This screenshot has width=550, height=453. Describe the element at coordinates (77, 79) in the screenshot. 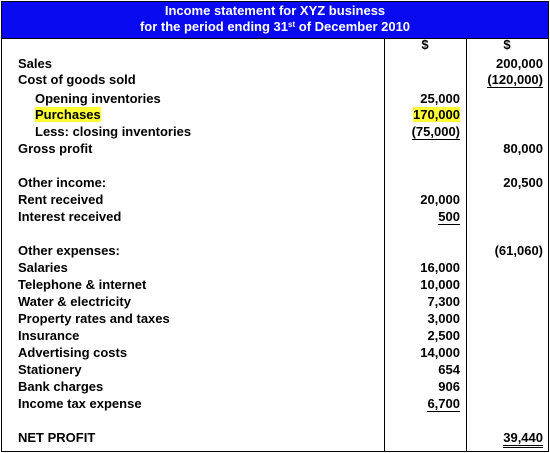

I see `cogs-label: Cost of goods sold` at that location.